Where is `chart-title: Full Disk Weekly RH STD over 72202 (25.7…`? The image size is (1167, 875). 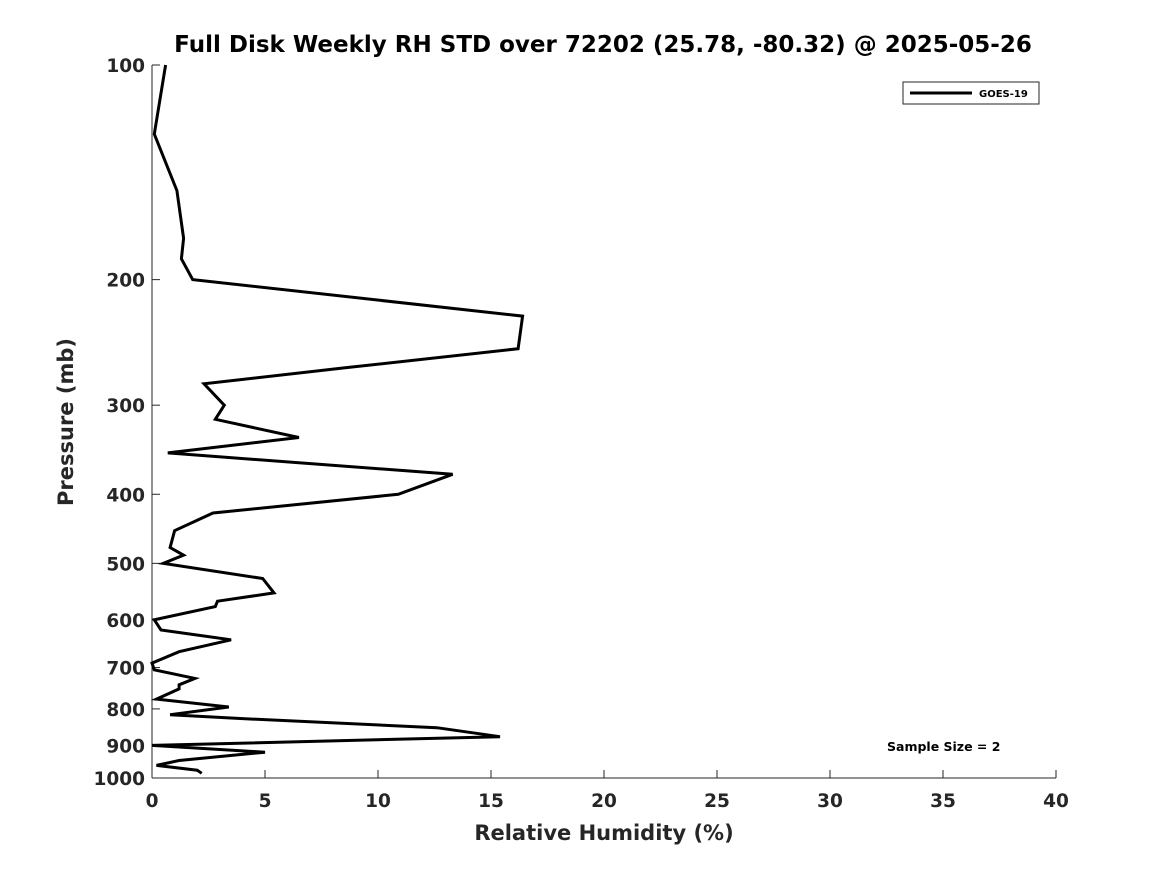 chart-title: Full Disk Weekly RH STD over 72202 (25.7… is located at coordinates (603, 45).